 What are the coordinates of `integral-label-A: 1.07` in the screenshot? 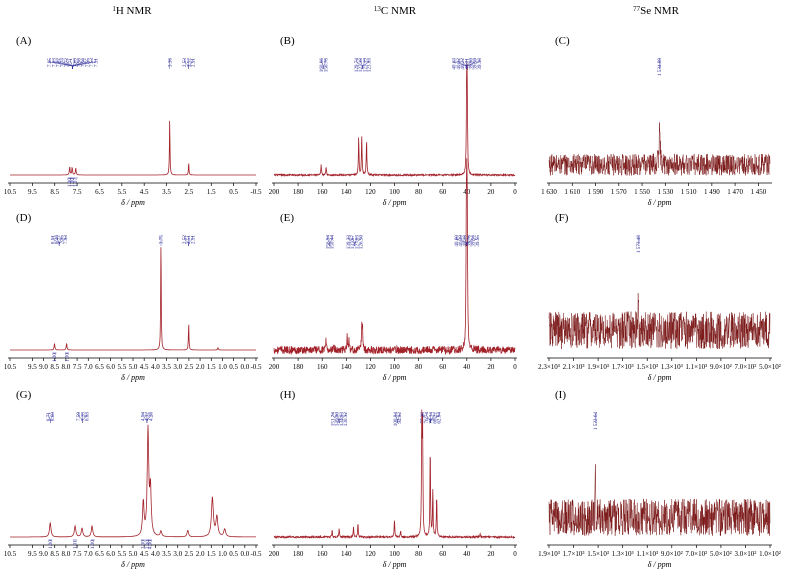 It's located at (76, 182).